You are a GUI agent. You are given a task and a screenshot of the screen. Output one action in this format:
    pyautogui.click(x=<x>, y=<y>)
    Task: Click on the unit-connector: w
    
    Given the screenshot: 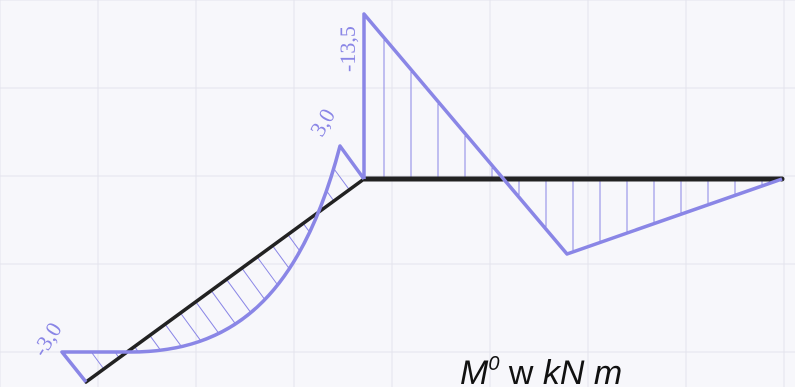 What is the action you would take?
    pyautogui.click(x=520, y=370)
    